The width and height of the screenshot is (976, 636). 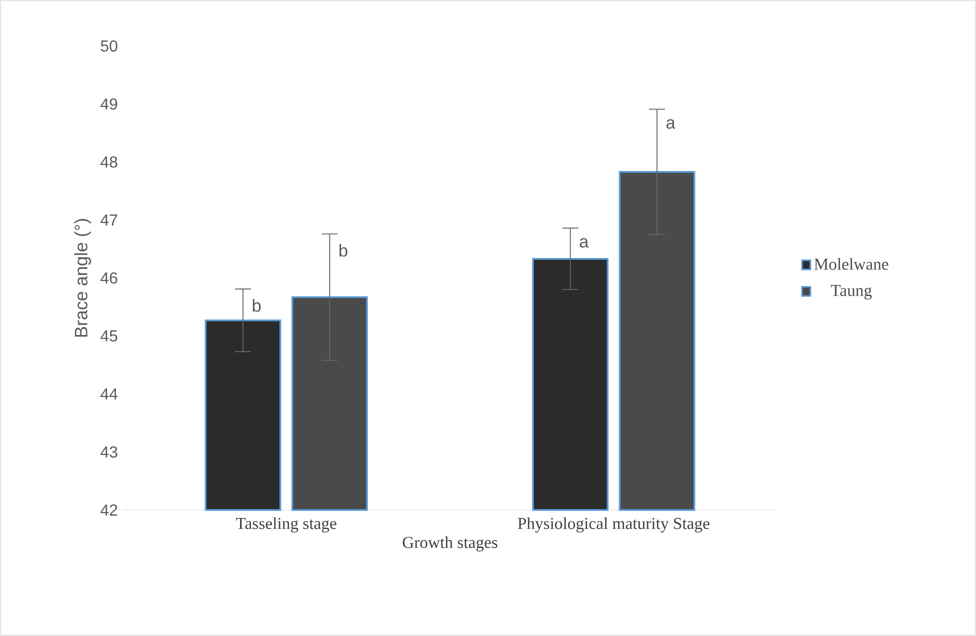 What do you see at coordinates (109, 104) in the screenshot?
I see `y-tick-label: 49` at bounding box center [109, 104].